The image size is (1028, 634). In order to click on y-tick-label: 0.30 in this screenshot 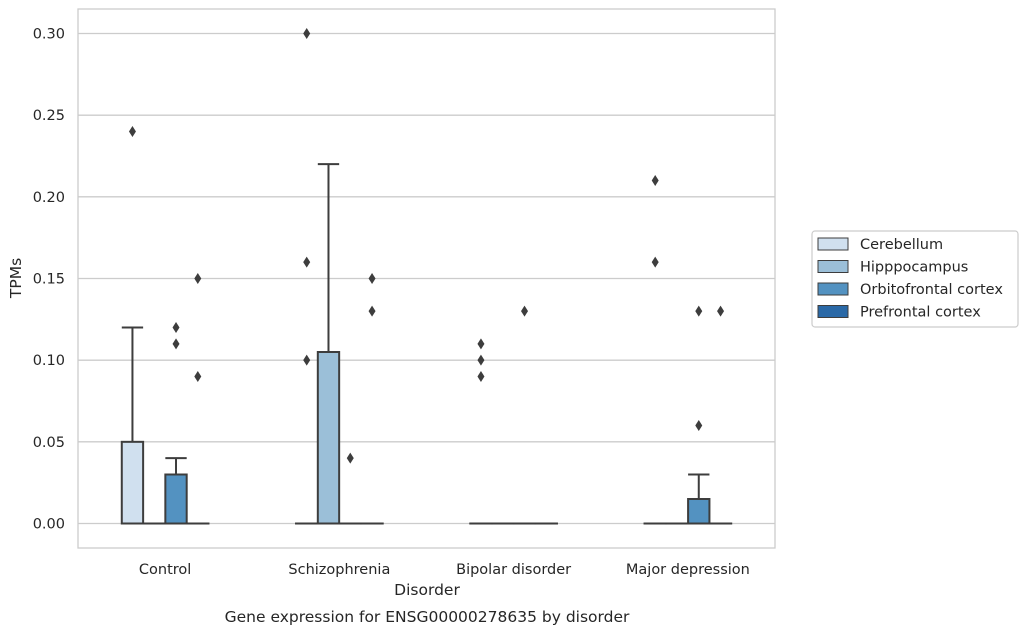, I will do `click(49, 35)`.